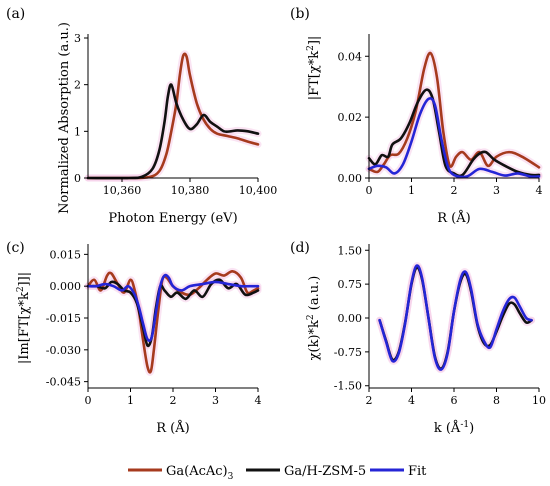 This screenshot has height=486, width=550. I want to click on y-axis-title: Normalized Absorption (a.u.), so click(64, 118).